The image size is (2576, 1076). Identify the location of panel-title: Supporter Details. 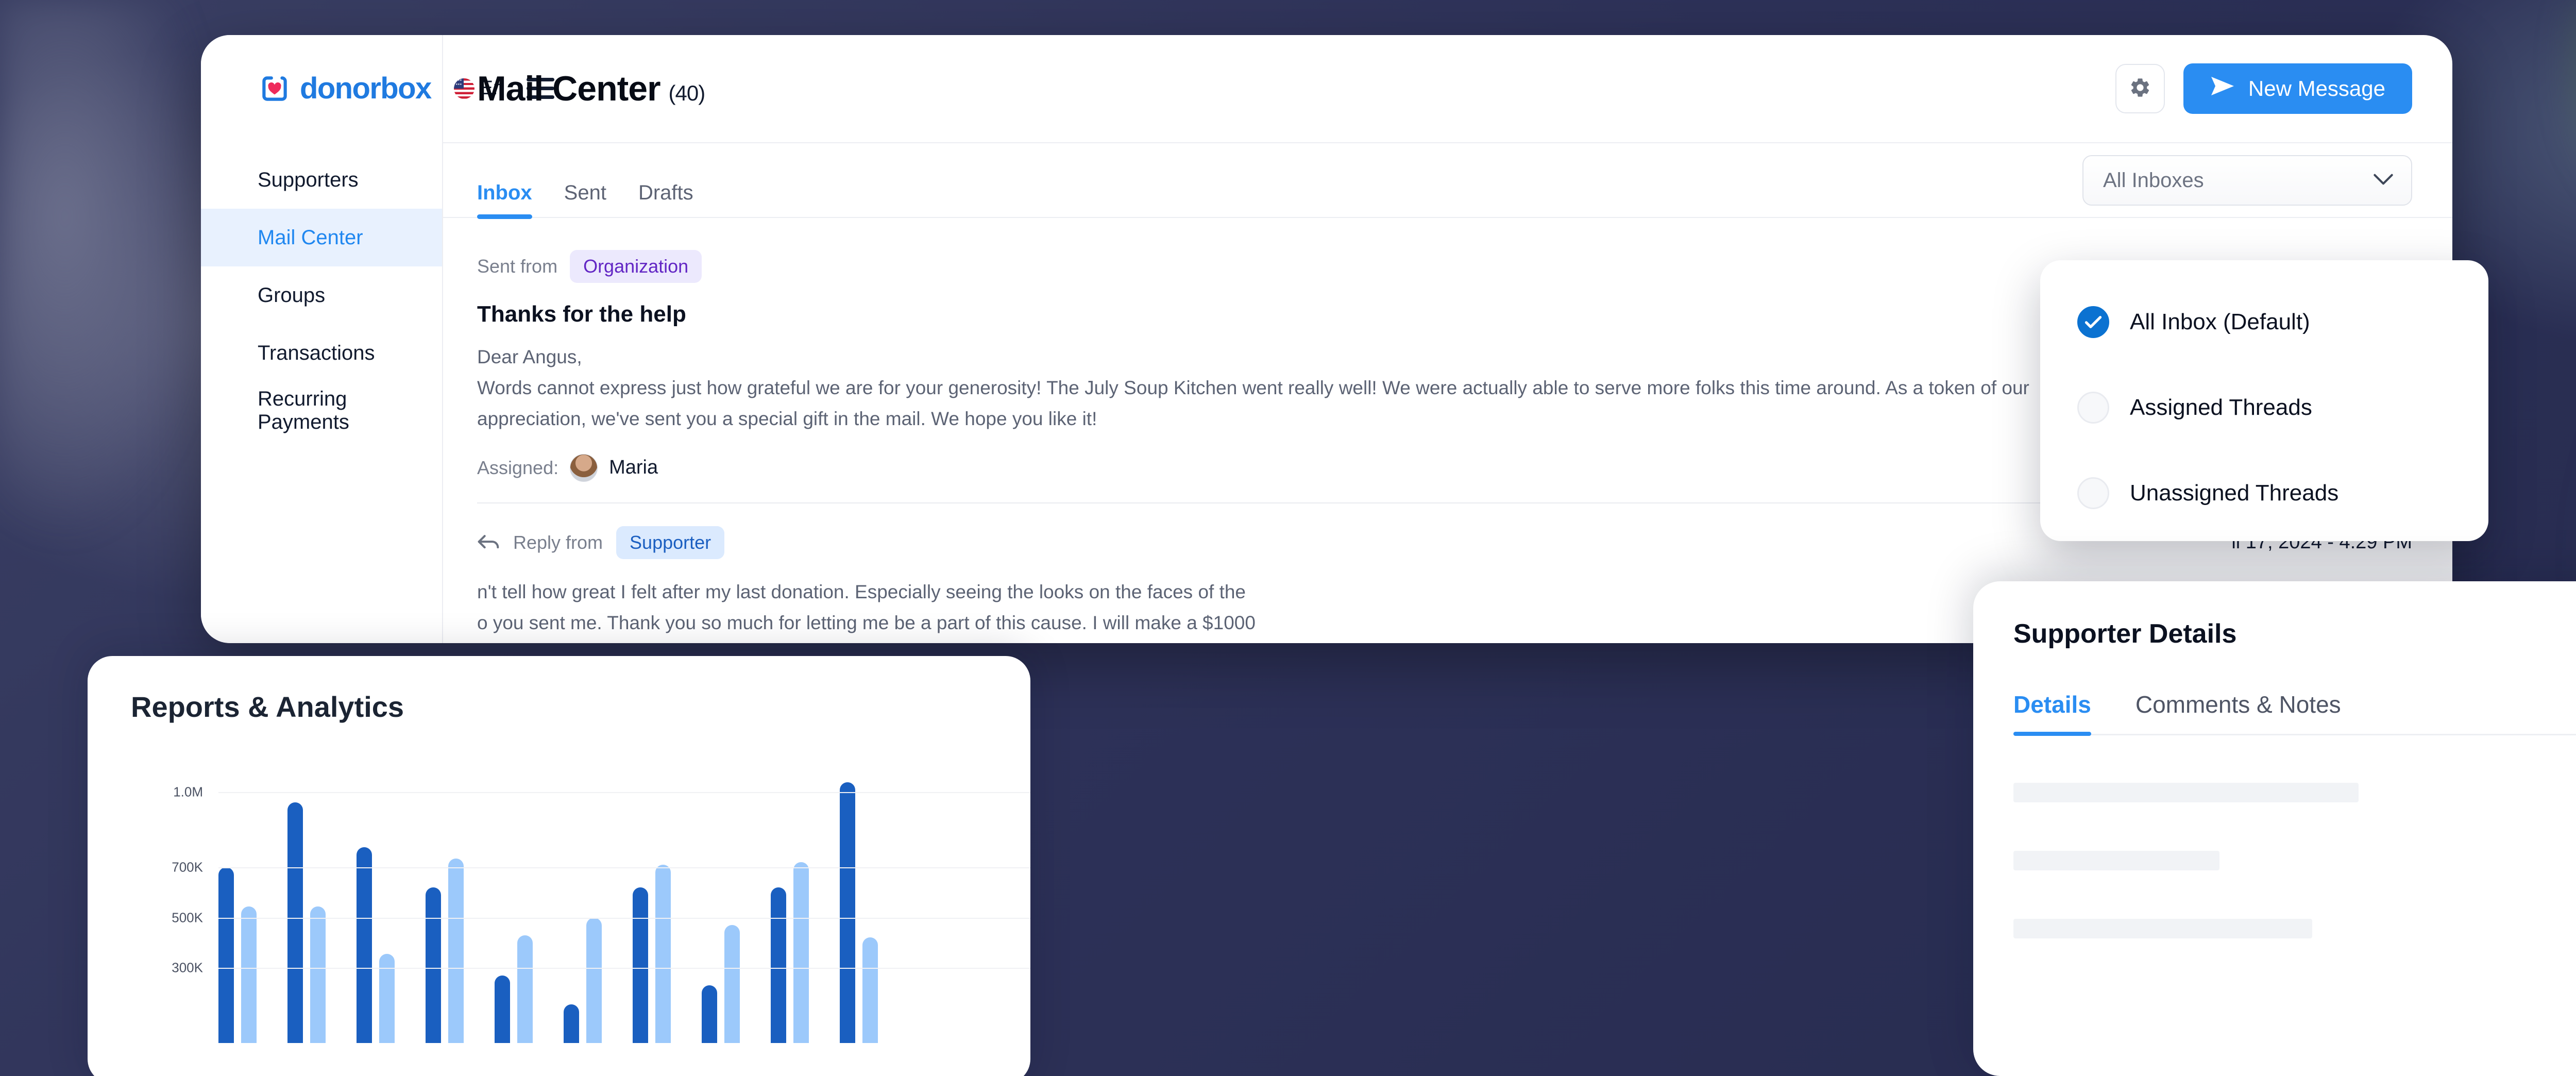
(2125, 634).